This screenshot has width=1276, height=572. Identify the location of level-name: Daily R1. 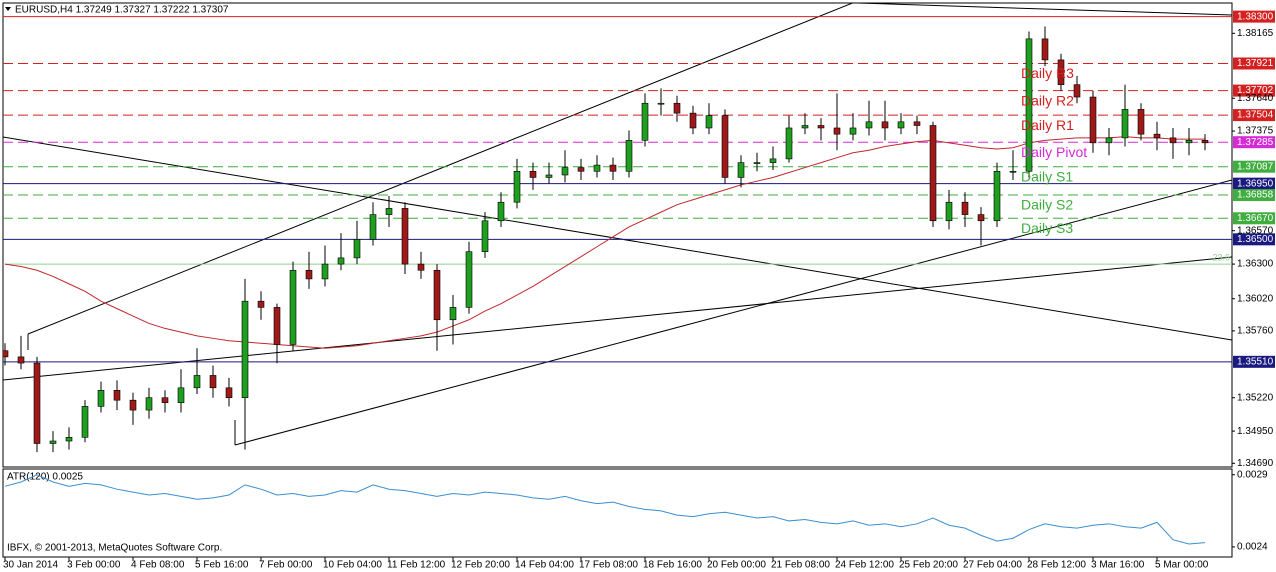
(1047, 125).